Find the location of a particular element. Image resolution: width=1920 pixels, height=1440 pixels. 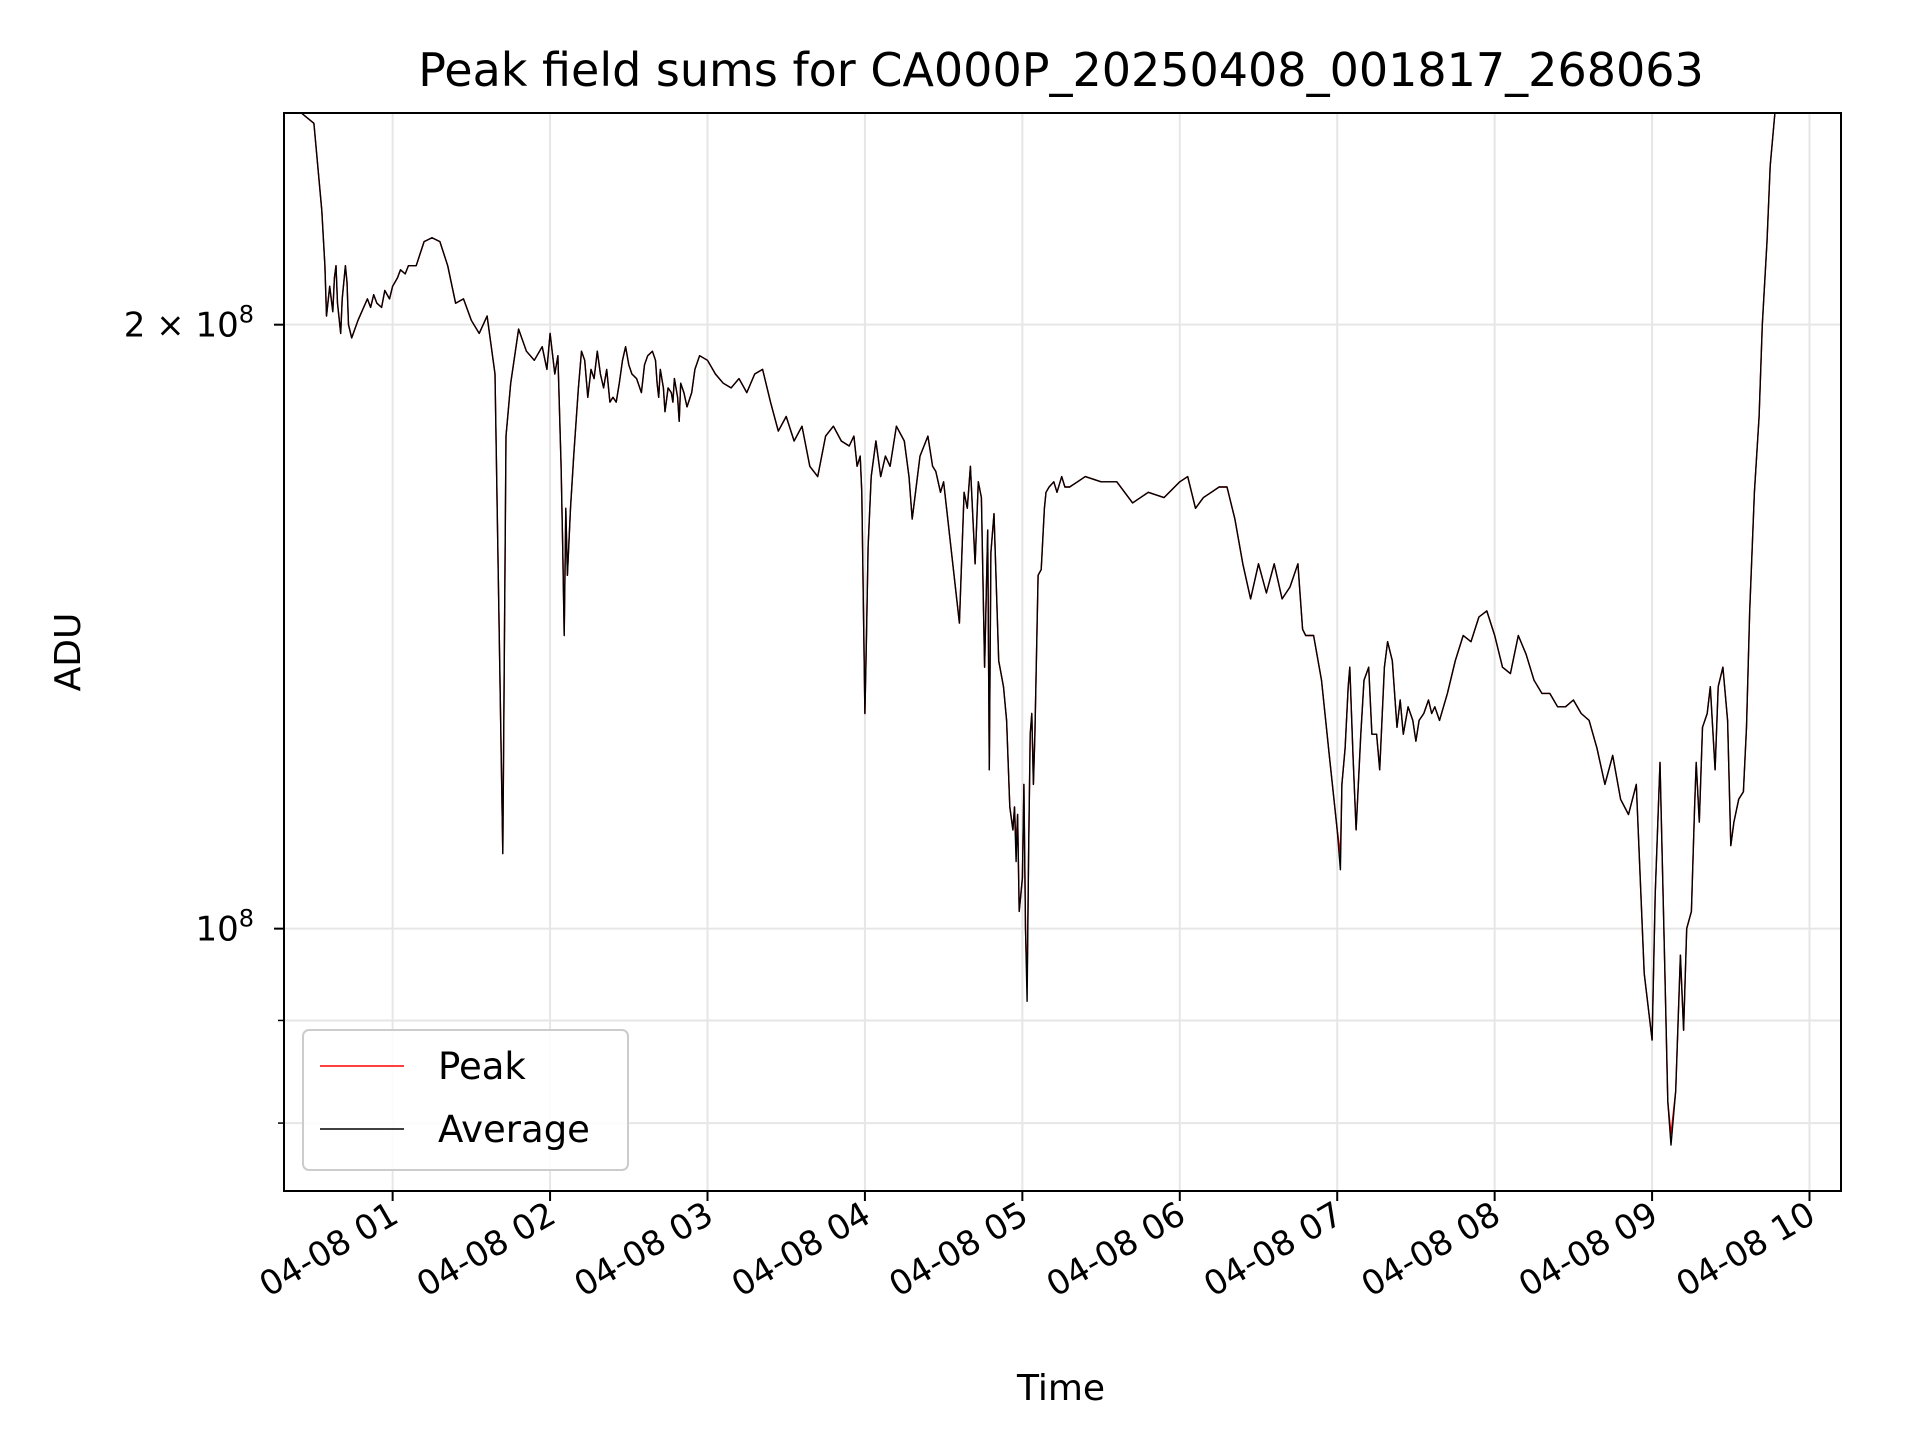

legend-label-average: Average is located at coordinates (514, 1129).